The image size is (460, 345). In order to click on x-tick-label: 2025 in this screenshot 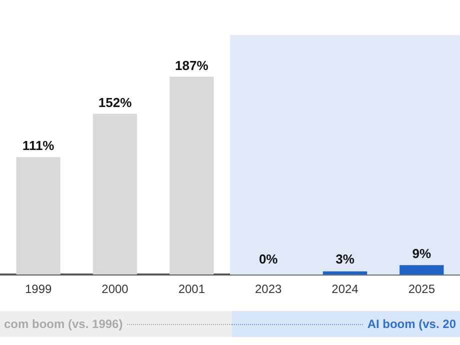, I will do `click(422, 289)`.